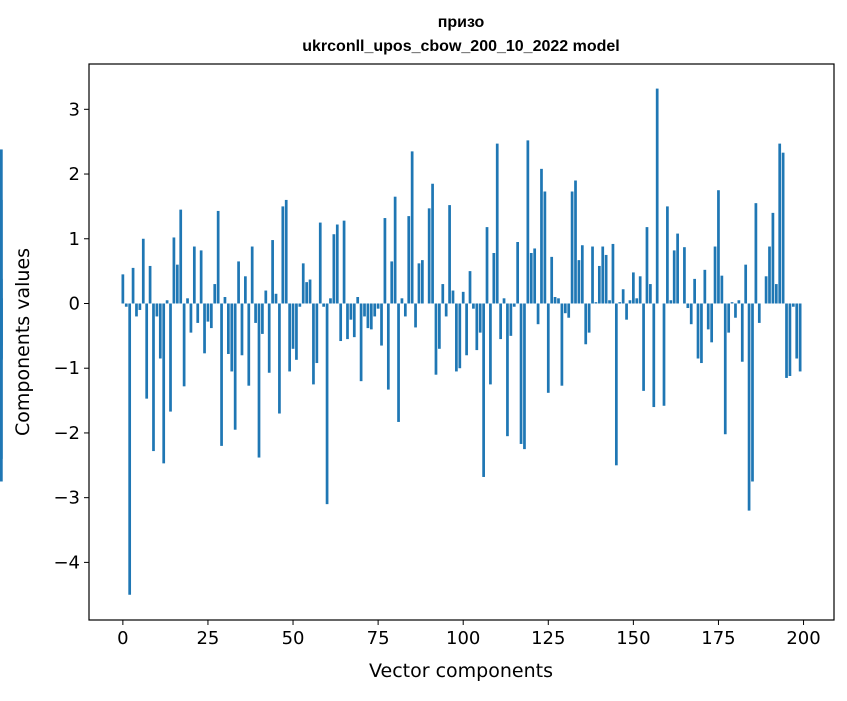 The height and width of the screenshot is (701, 847). I want to click on y-tick-label: −4, so click(66, 562).